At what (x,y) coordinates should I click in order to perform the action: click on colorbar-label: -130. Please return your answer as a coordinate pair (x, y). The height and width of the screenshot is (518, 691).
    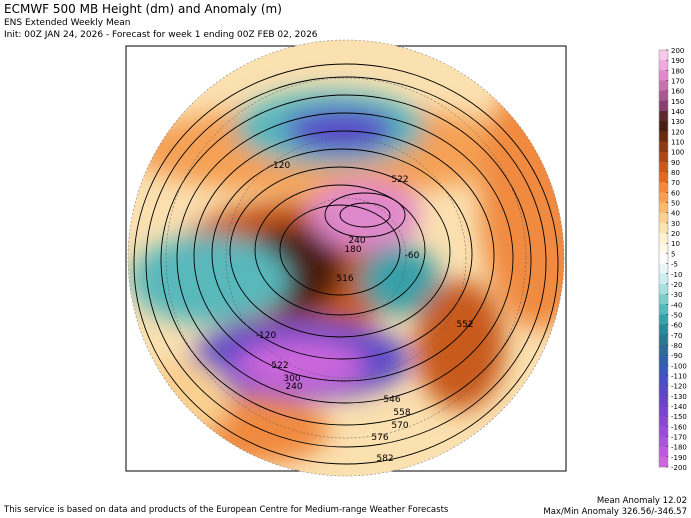
    Looking at the image, I should click on (679, 397).